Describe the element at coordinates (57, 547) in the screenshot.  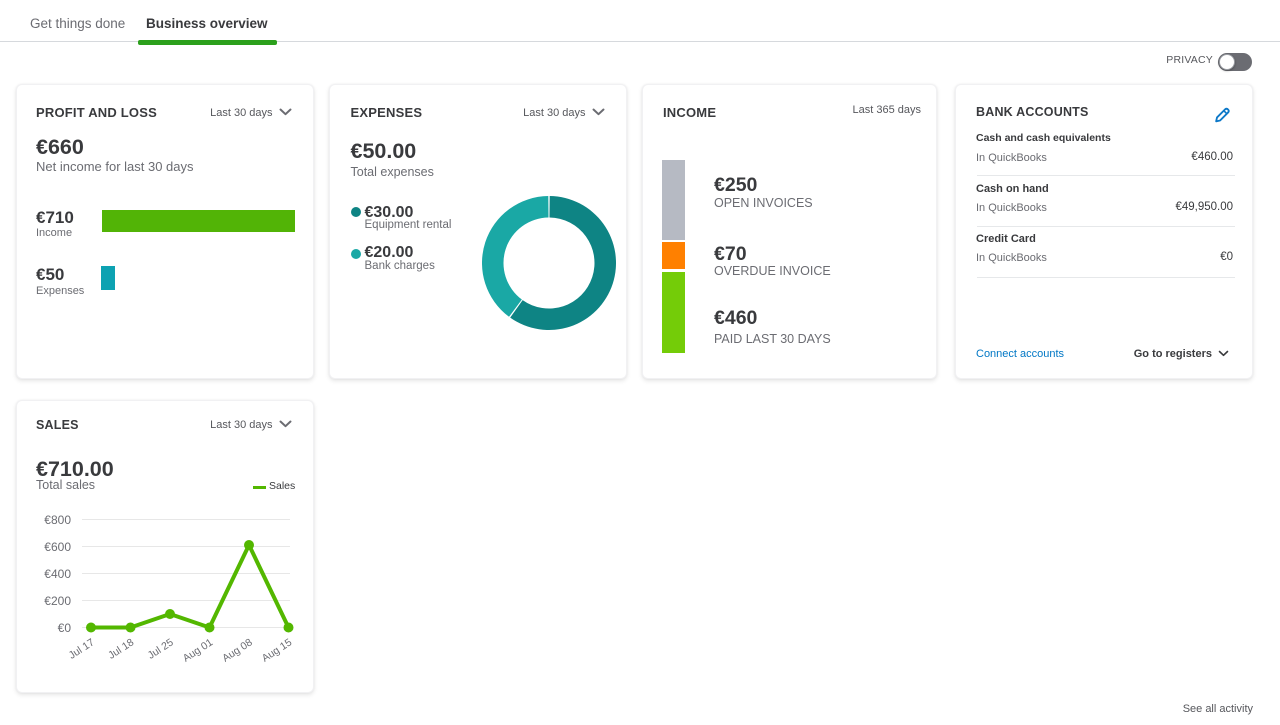
I see `svg-text: €600` at that location.